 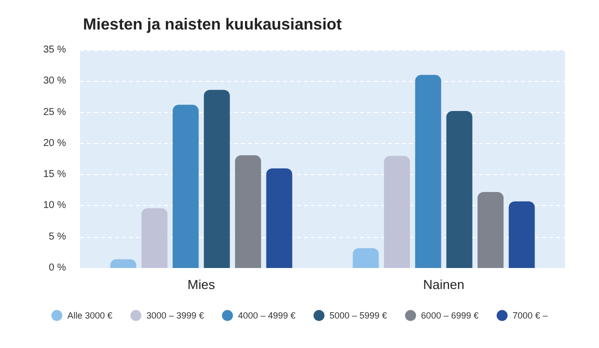 I want to click on legend-label: 3000 – 3999 €, so click(x=175, y=315).